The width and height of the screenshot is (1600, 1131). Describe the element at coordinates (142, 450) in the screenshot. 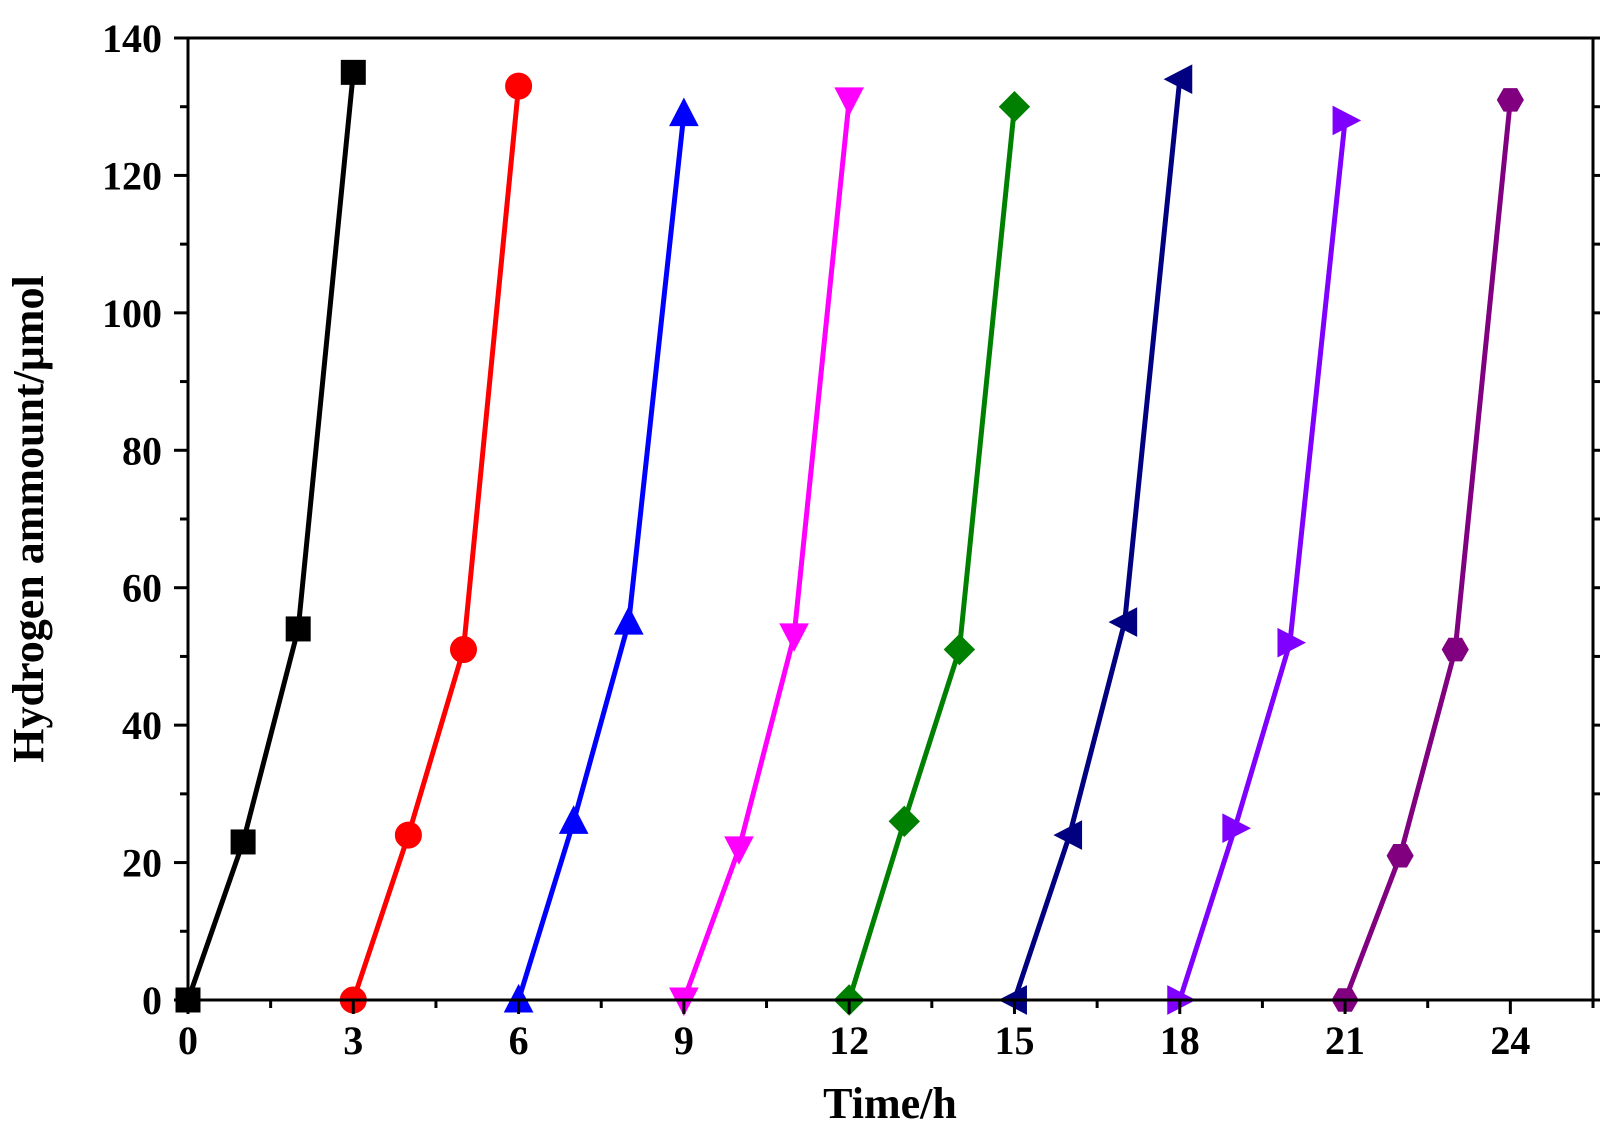

I see `y-tick-label: 80` at that location.